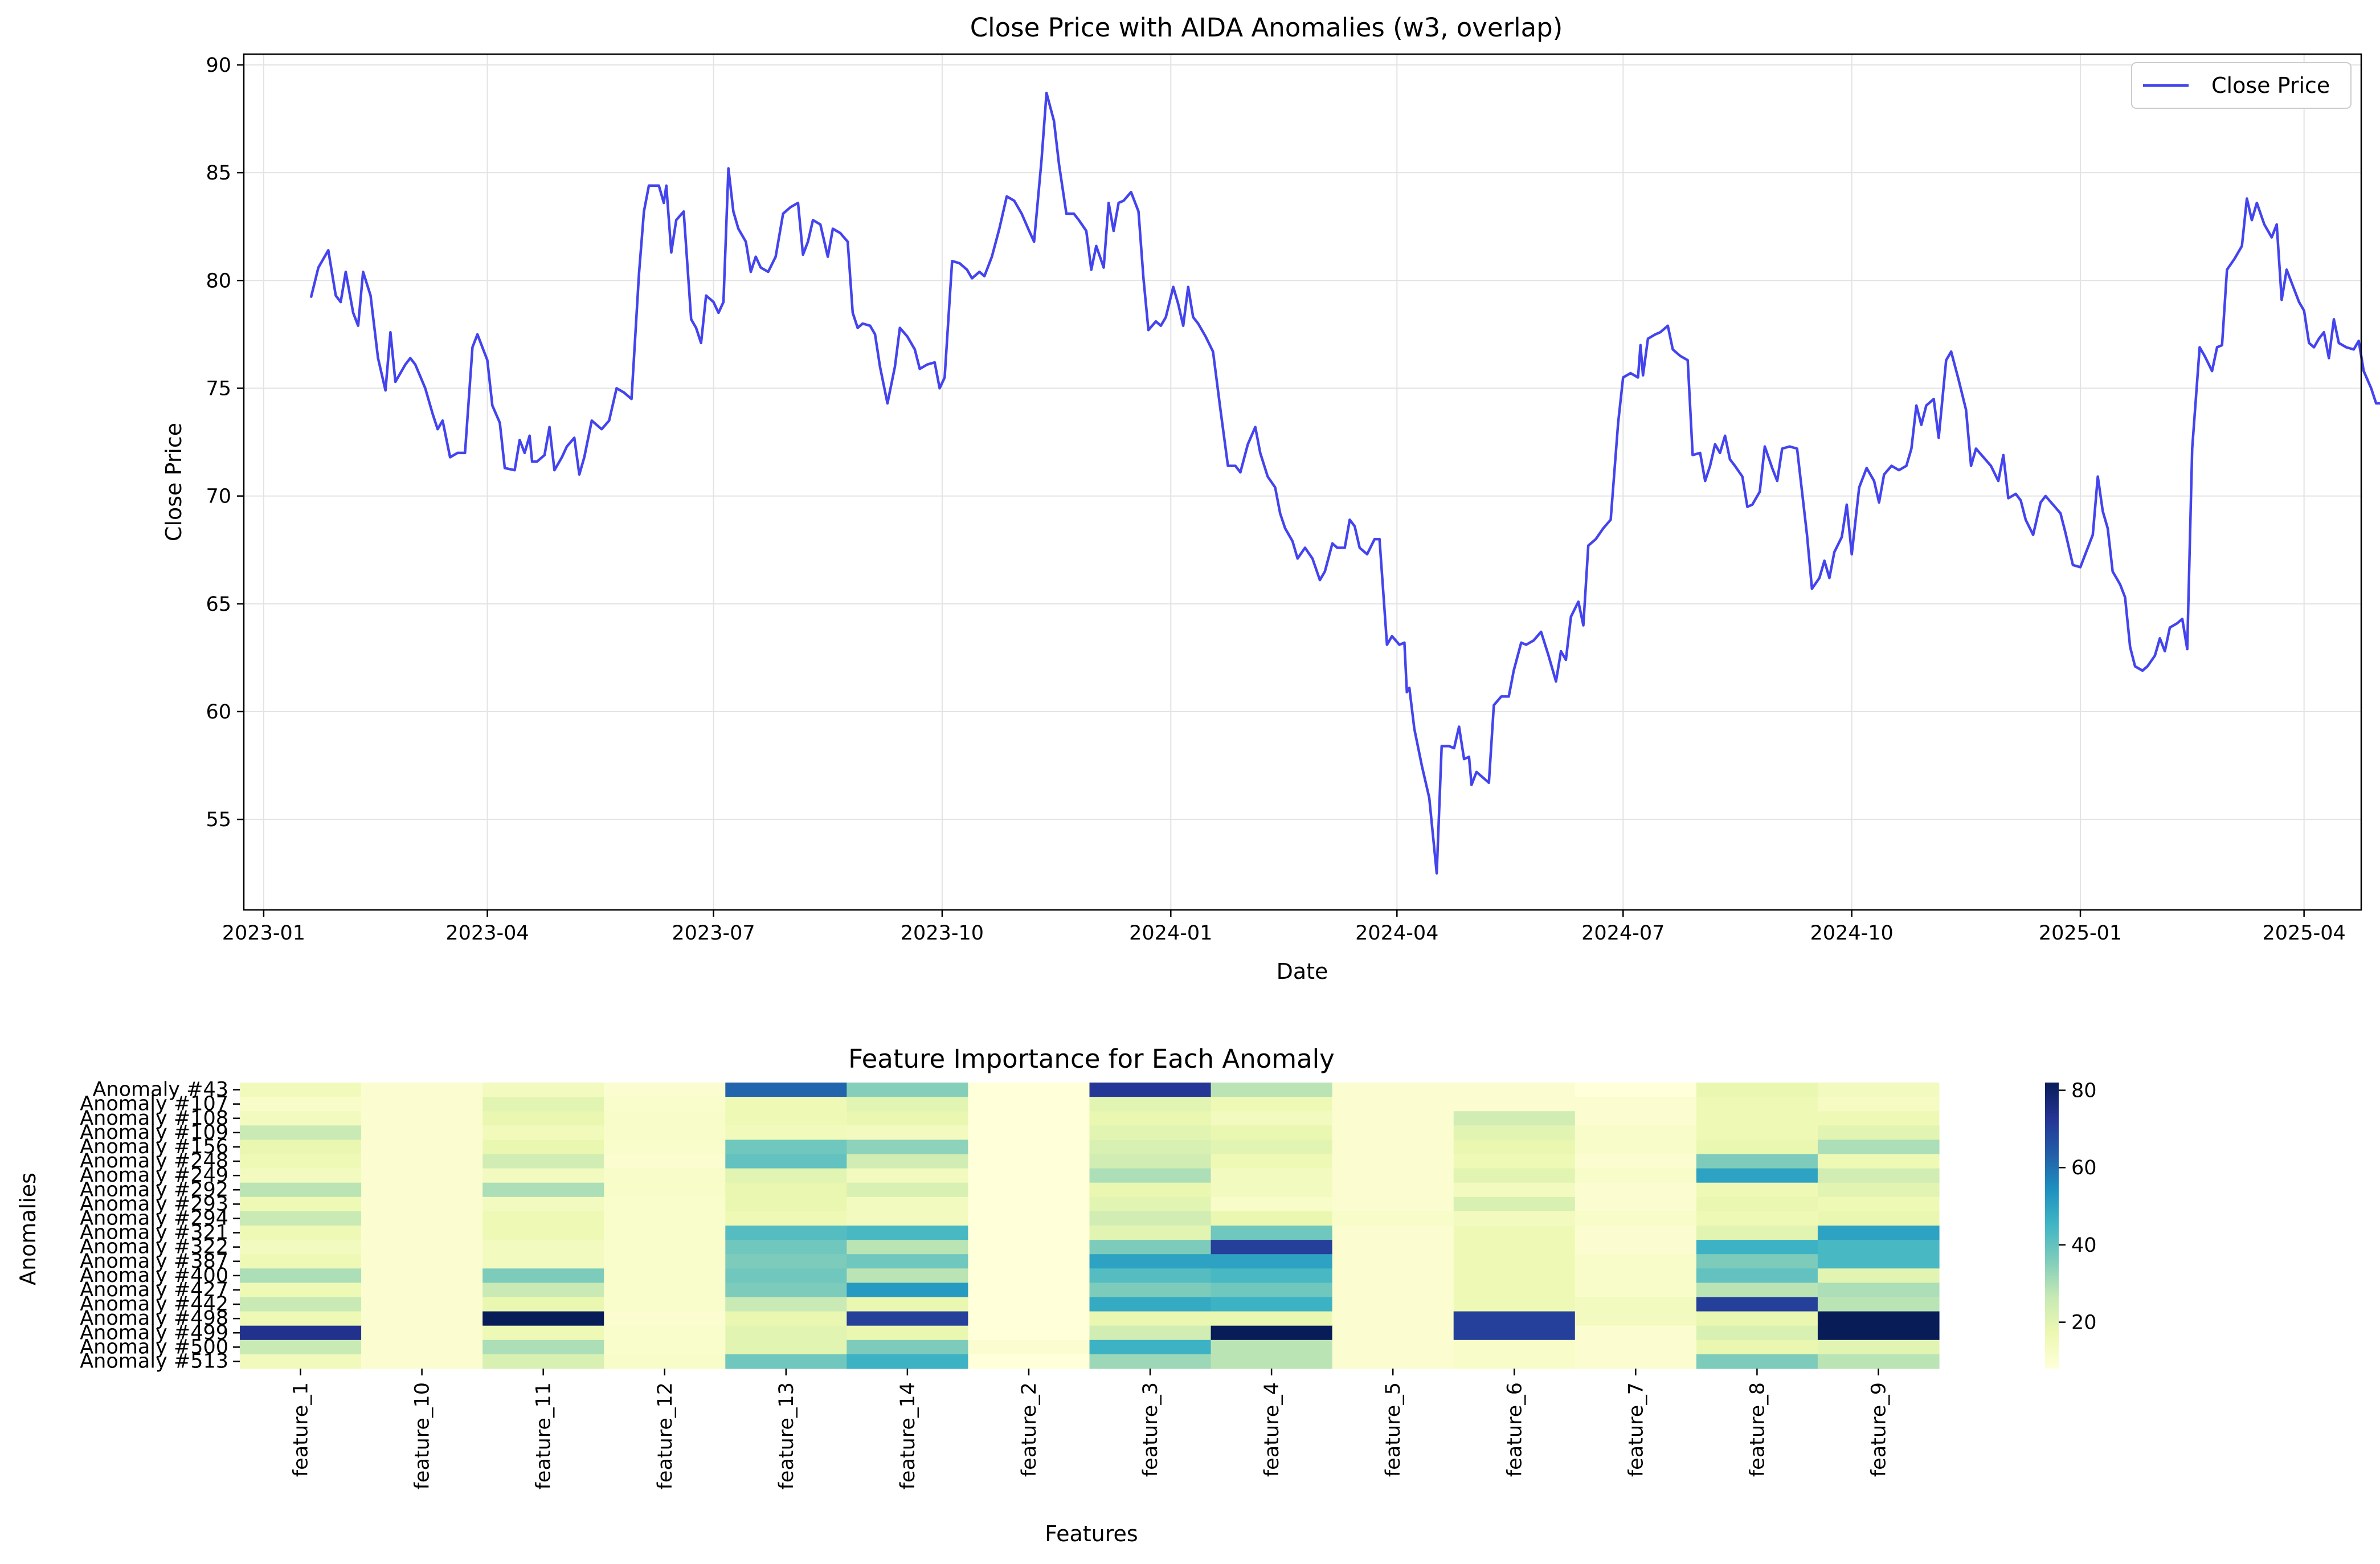  I want to click on y-tick-label: 60, so click(218, 712).